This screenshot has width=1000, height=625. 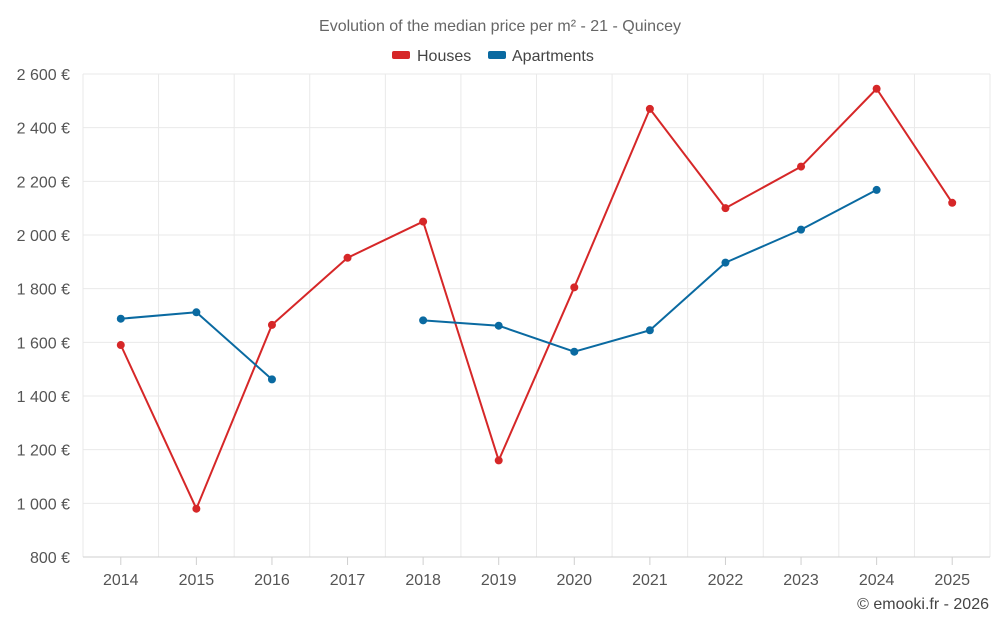 What do you see at coordinates (877, 580) in the screenshot?
I see `x-tick-label: 2024` at bounding box center [877, 580].